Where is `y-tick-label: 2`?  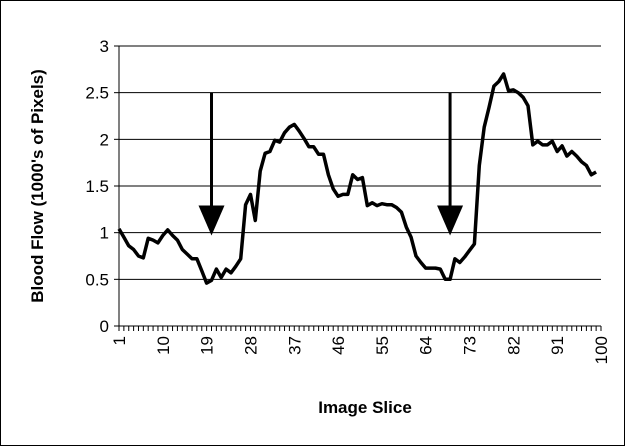 y-tick-label: 2 is located at coordinates (104, 139).